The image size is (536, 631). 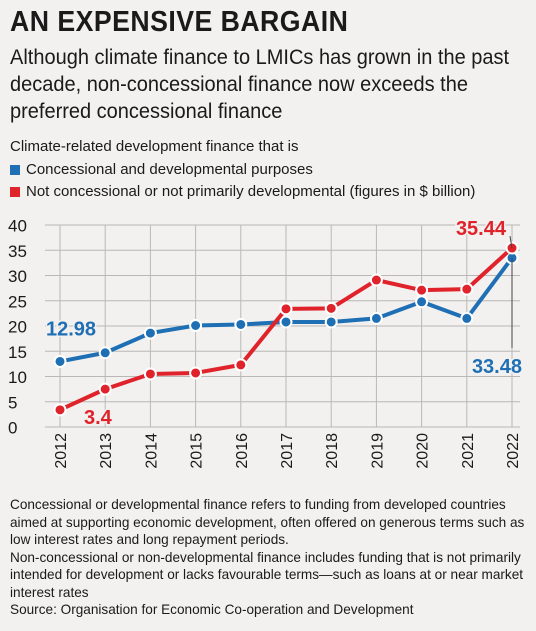 What do you see at coordinates (17, 276) in the screenshot?
I see `y-tick-label: 30` at bounding box center [17, 276].